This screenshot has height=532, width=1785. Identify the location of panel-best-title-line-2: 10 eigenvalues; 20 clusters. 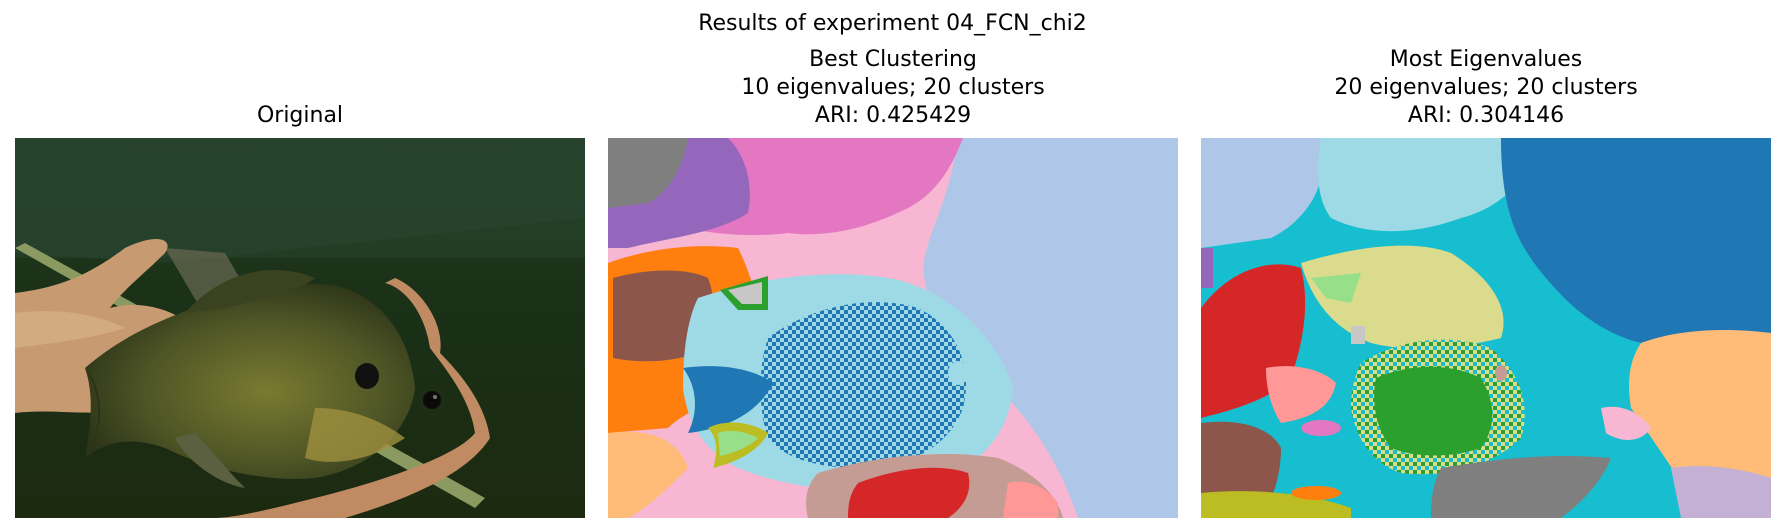
(893, 87).